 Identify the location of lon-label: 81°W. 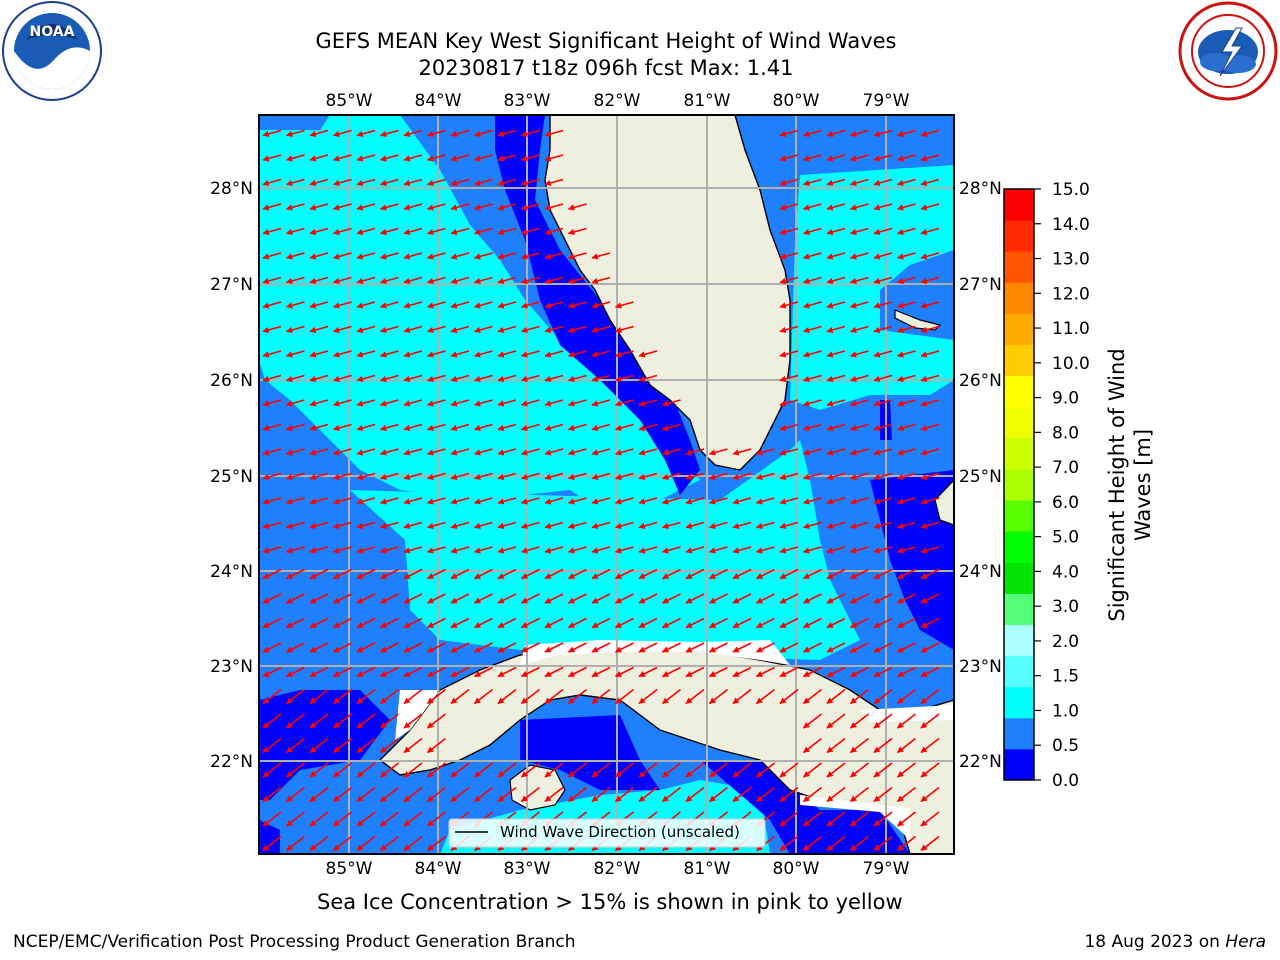
(707, 869).